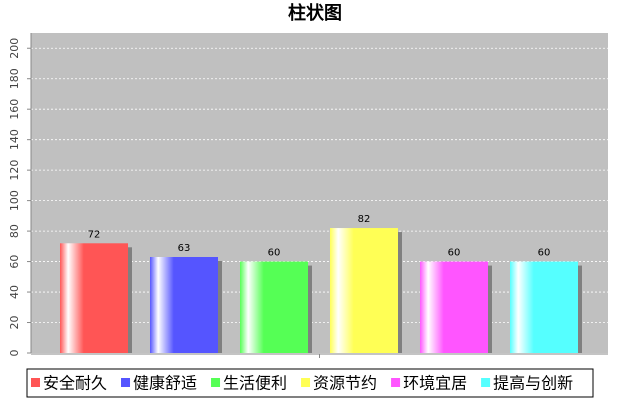 Image resolution: width=620 pixels, height=400 pixels. Describe the element at coordinates (435, 383) in the screenshot. I see `legend-label: 环境宜居` at that location.